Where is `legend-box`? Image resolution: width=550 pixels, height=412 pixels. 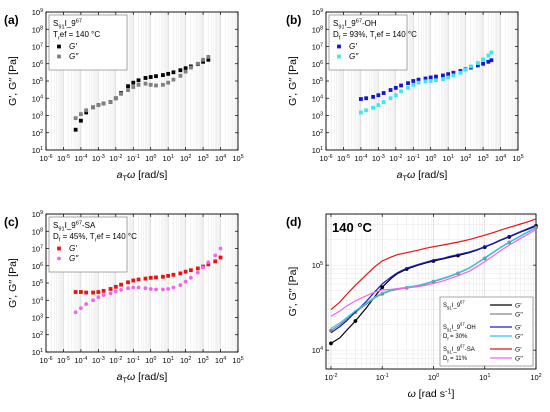
legend-box is located at coordinates (368, 42).